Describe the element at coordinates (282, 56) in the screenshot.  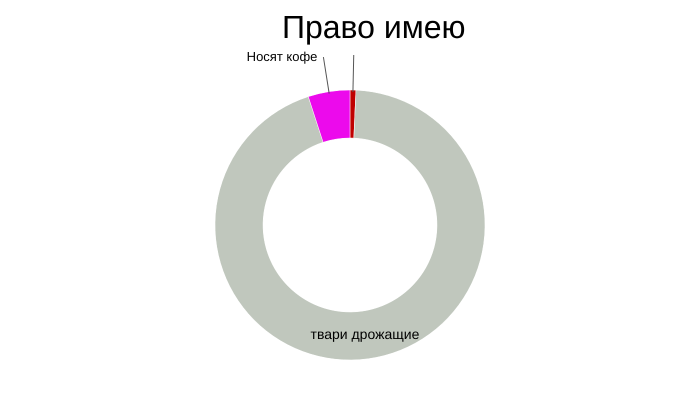
I see `slice-label: Носят кофе` at that location.